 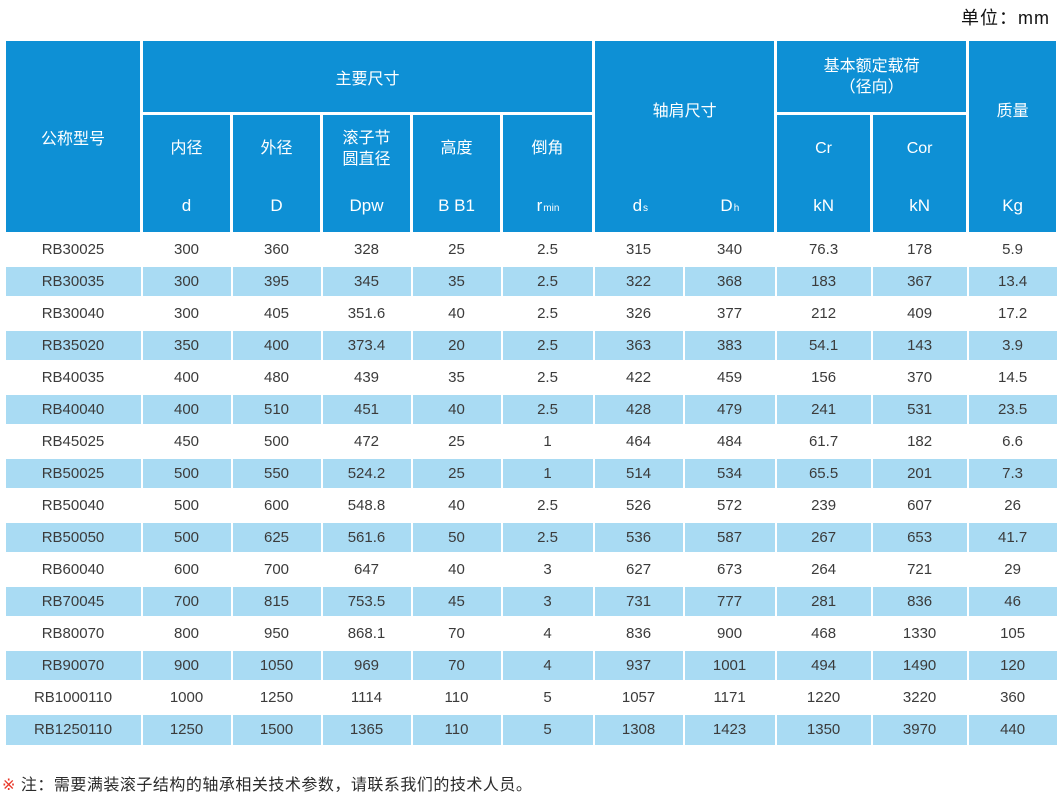 What do you see at coordinates (823, 665) in the screenshot?
I see `table-cell: 494` at bounding box center [823, 665].